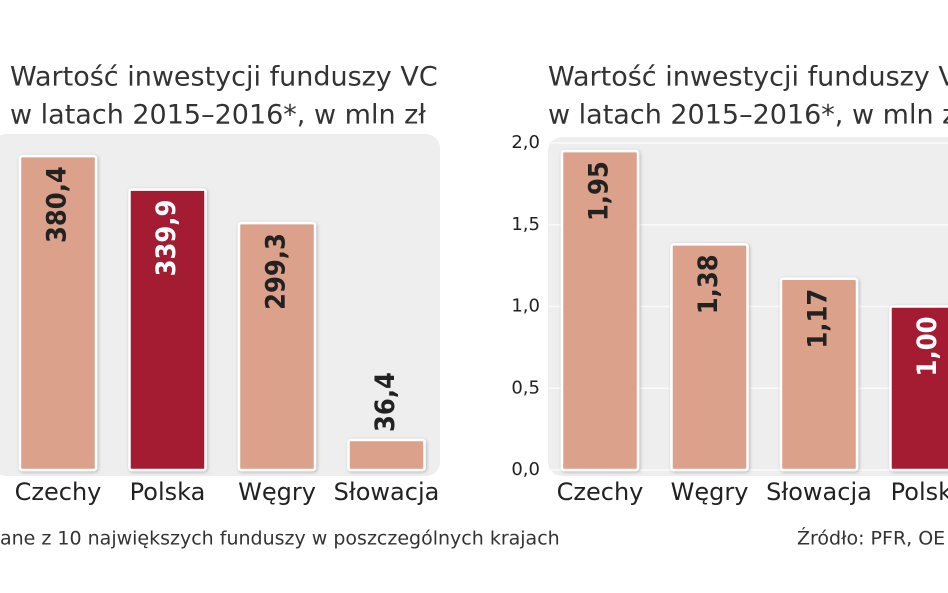 The image size is (948, 593). Describe the element at coordinates (525, 387) in the screenshot. I see `y-tick-label: 0,5` at that location.